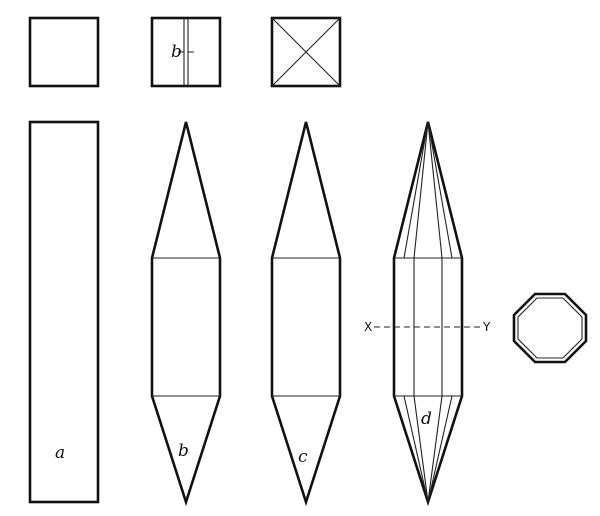 This screenshot has height=516, width=600. Describe the element at coordinates (426, 419) in the screenshot. I see `label-d: d` at that location.